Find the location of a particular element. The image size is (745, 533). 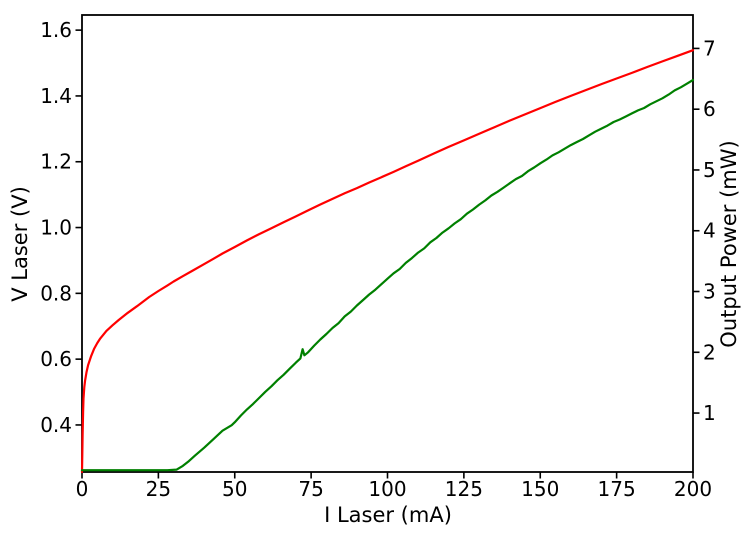

x-tick-label: 100 is located at coordinates (387, 489).